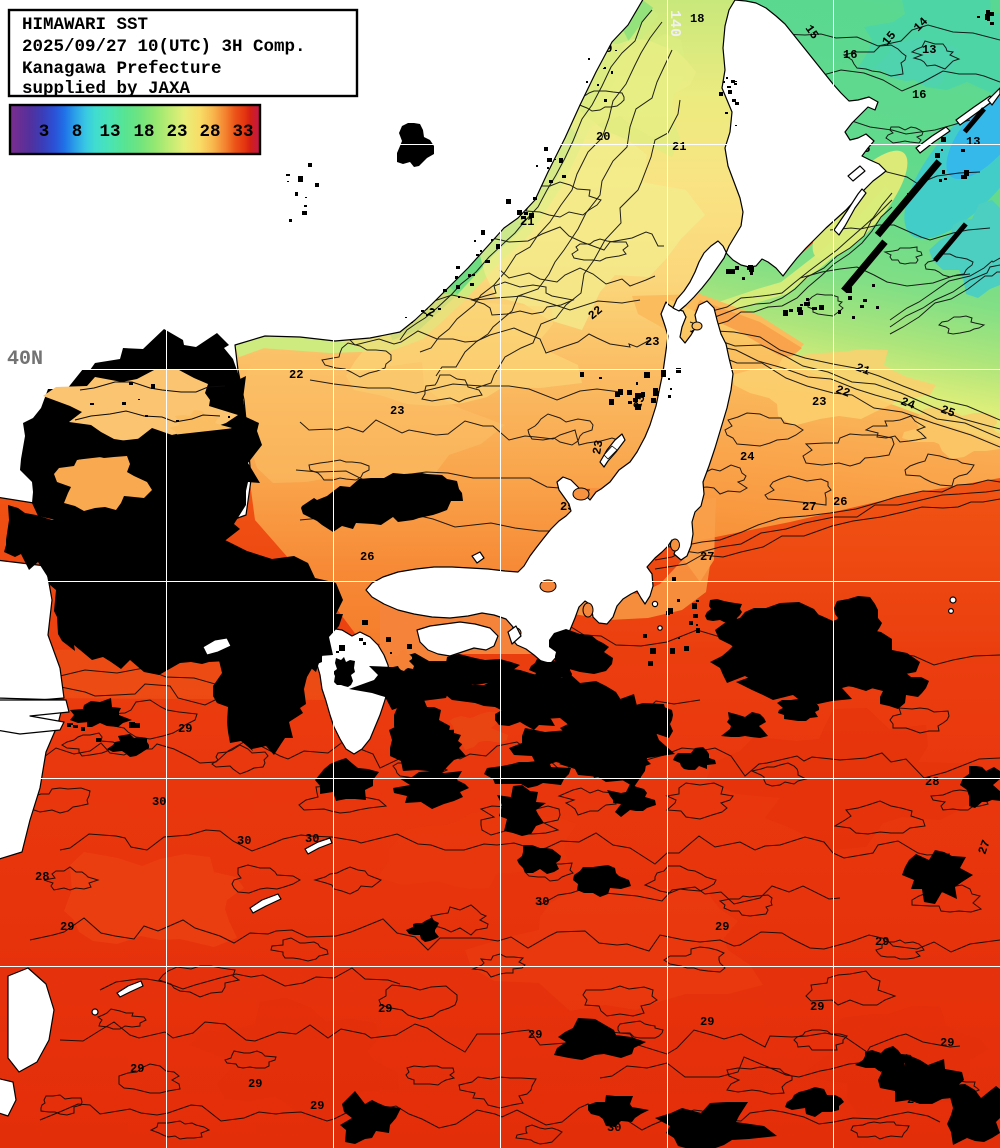 The image size is (1000, 1148). I want to click on svg-text: 8, so click(77, 132).